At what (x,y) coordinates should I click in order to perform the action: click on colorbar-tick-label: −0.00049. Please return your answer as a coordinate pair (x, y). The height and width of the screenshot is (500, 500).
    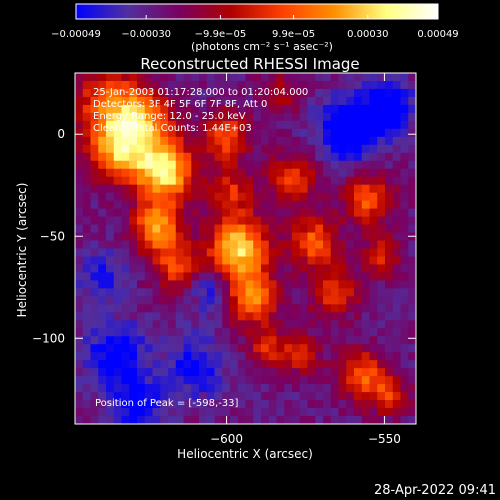
    Looking at the image, I should click on (76, 34).